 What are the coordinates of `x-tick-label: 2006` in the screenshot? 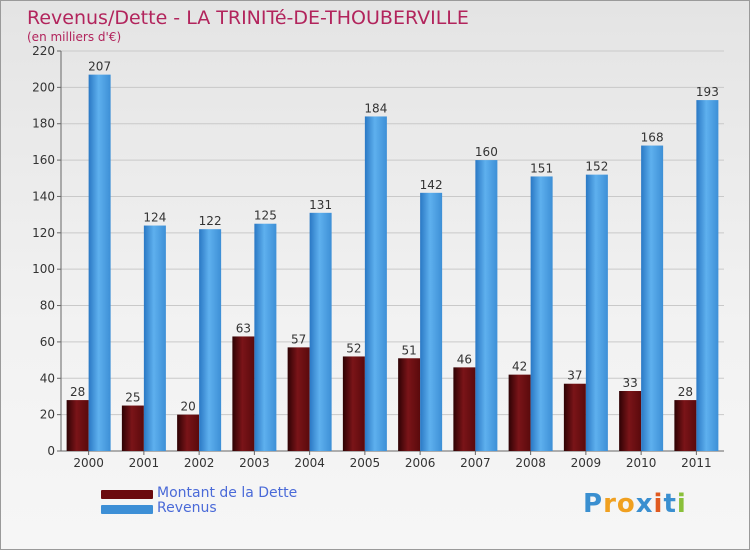 It's located at (420, 463).